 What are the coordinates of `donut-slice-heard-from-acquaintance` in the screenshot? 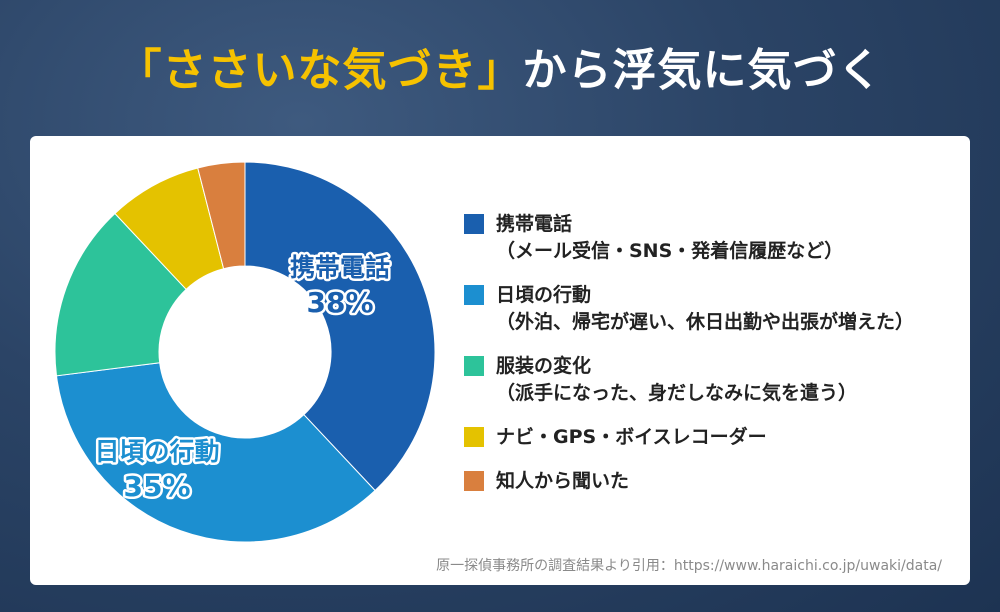 It's located at (221, 215).